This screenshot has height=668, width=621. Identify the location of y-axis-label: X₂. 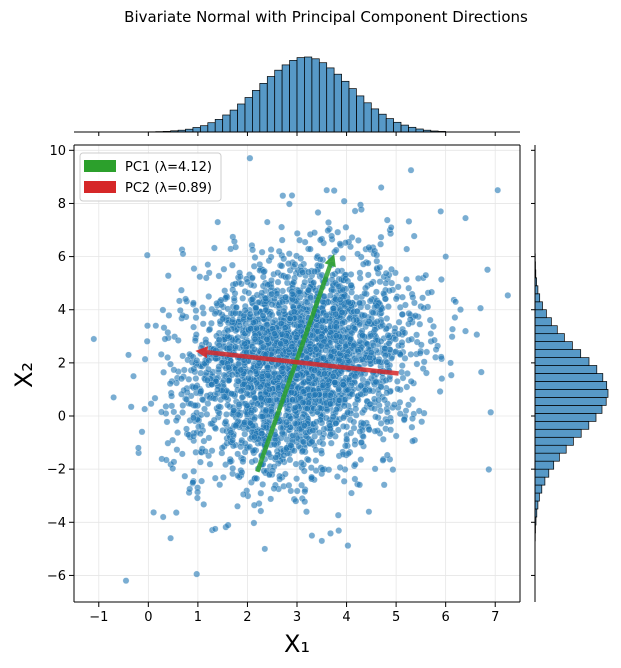
(24, 375).